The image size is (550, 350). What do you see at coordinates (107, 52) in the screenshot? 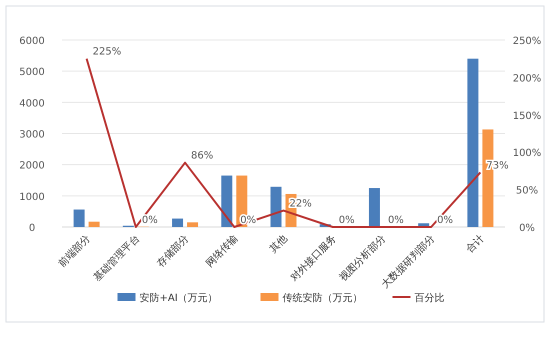
I see `data-label: 225%` at bounding box center [107, 52].